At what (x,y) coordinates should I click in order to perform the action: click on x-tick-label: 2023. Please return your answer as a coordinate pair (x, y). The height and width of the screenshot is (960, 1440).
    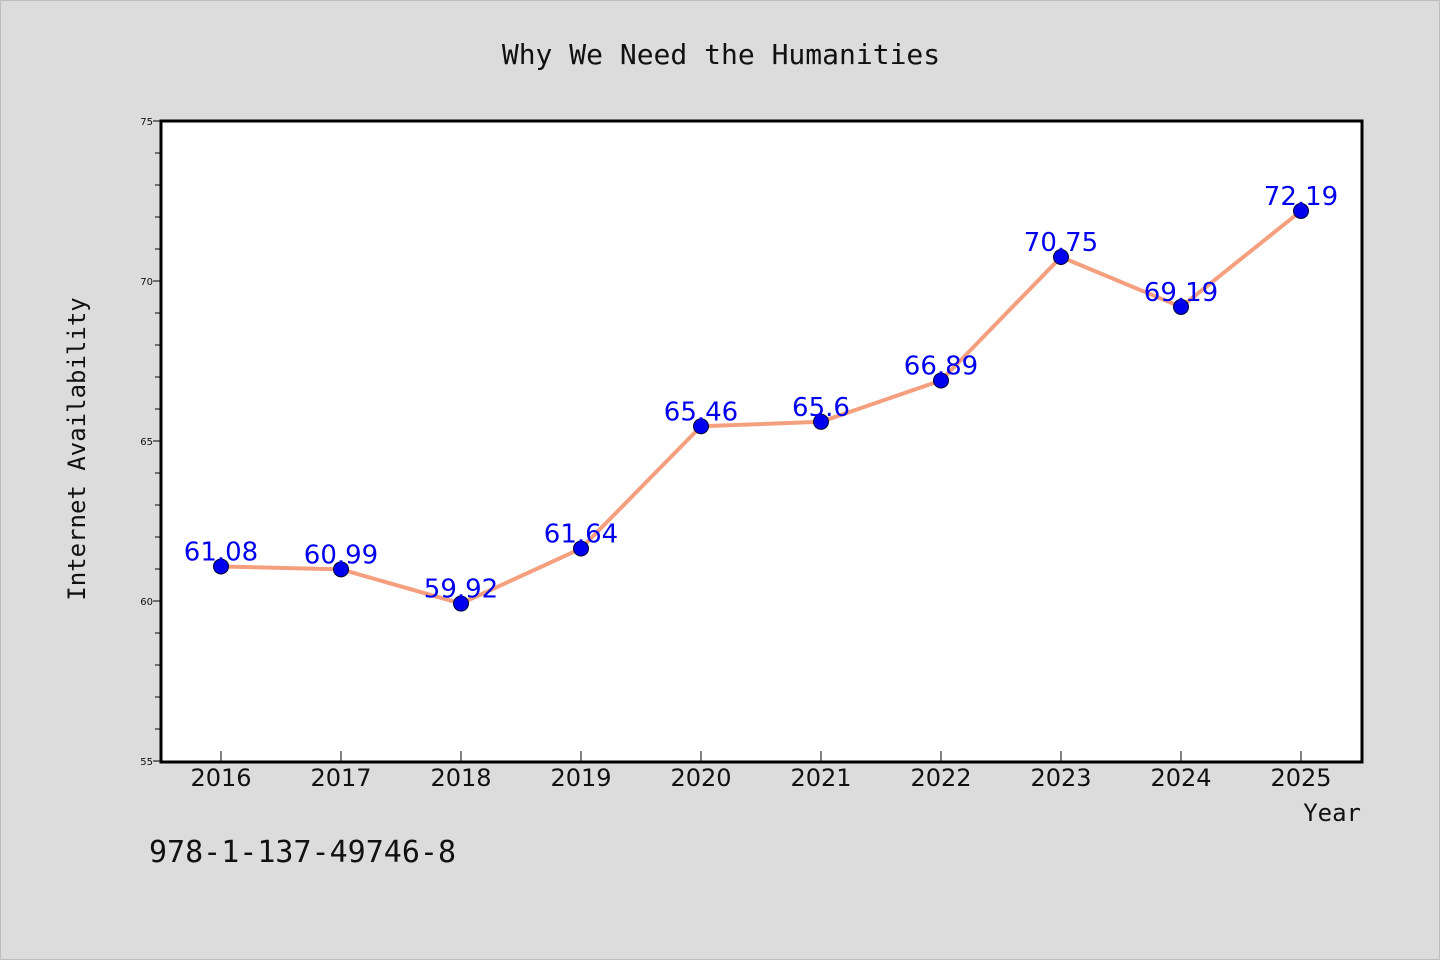
    Looking at the image, I should click on (1060, 778).